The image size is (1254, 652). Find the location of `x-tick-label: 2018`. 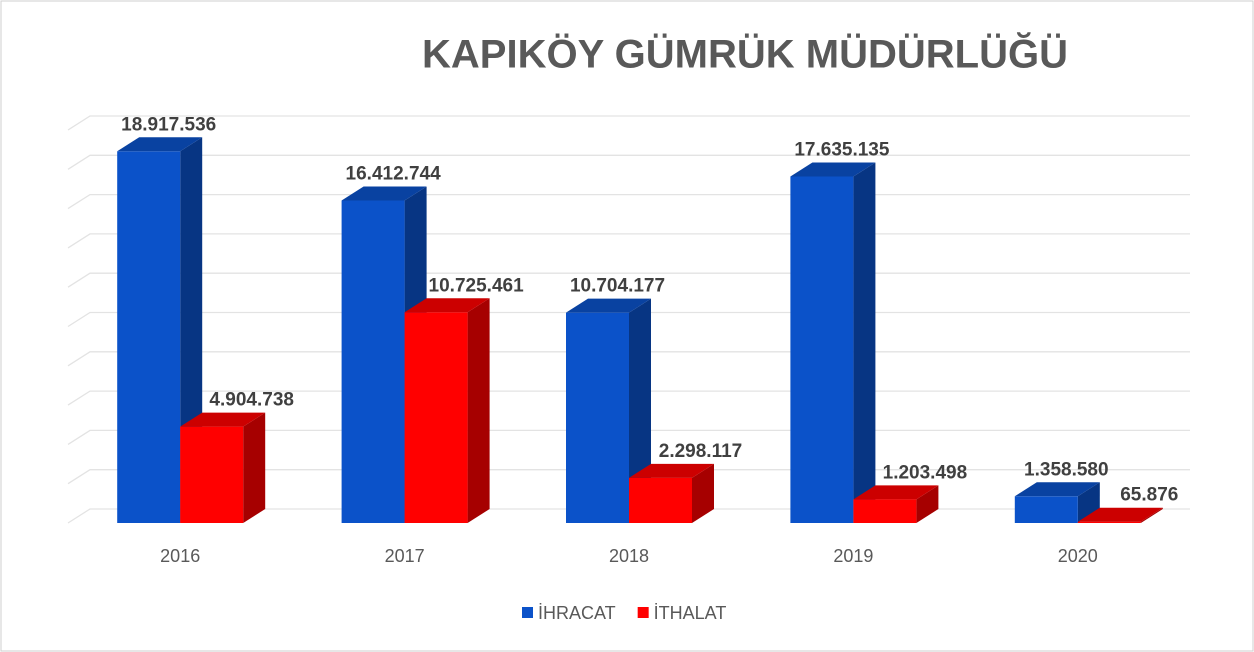

x-tick-label: 2018 is located at coordinates (629, 556).